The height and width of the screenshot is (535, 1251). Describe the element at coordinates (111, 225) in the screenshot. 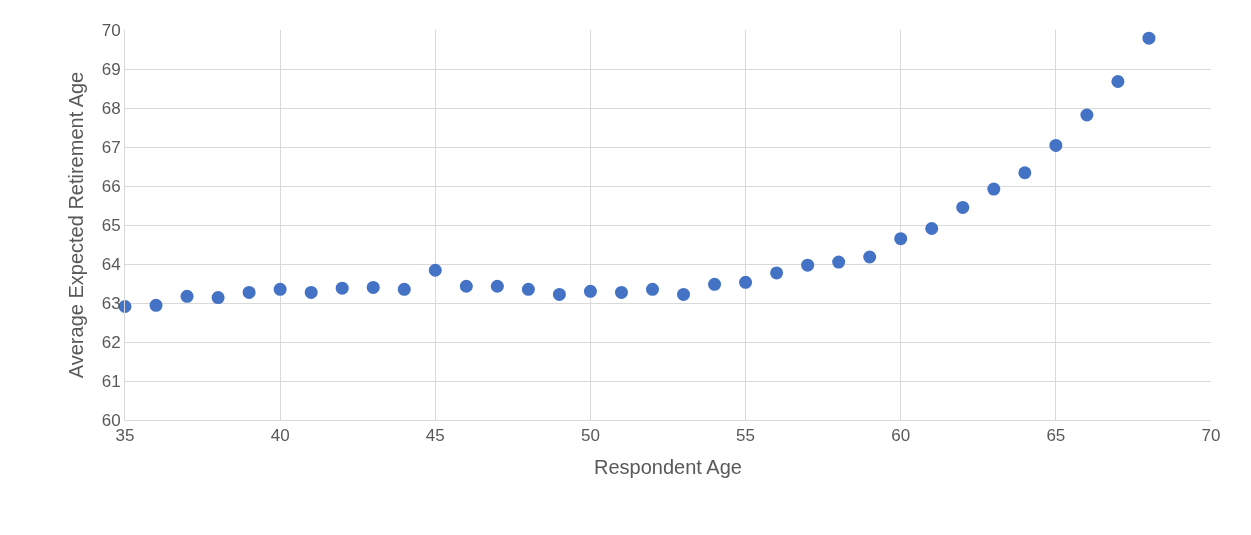

I see `y-tick-label: 65` at that location.